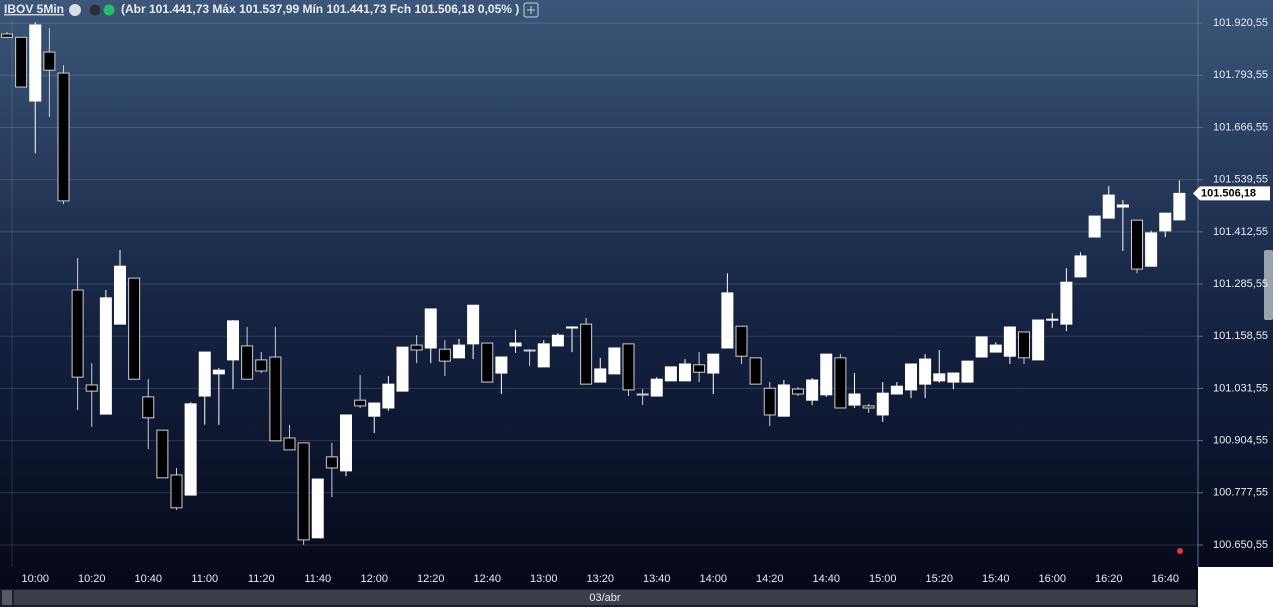  What do you see at coordinates (7, 597) in the screenshot?
I see `scroll-left` at bounding box center [7, 597].